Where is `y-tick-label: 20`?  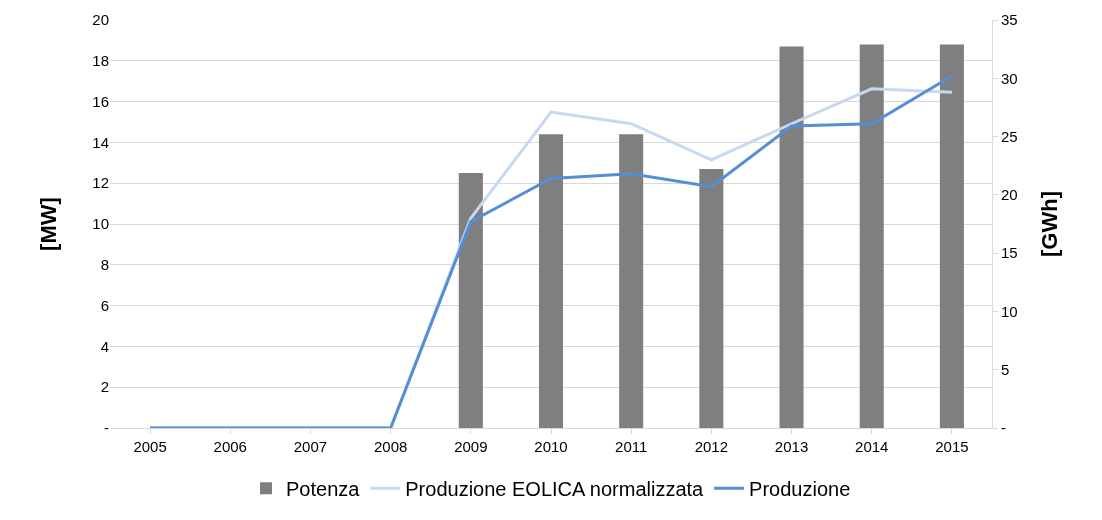
y-tick-label: 20 is located at coordinates (100, 20).